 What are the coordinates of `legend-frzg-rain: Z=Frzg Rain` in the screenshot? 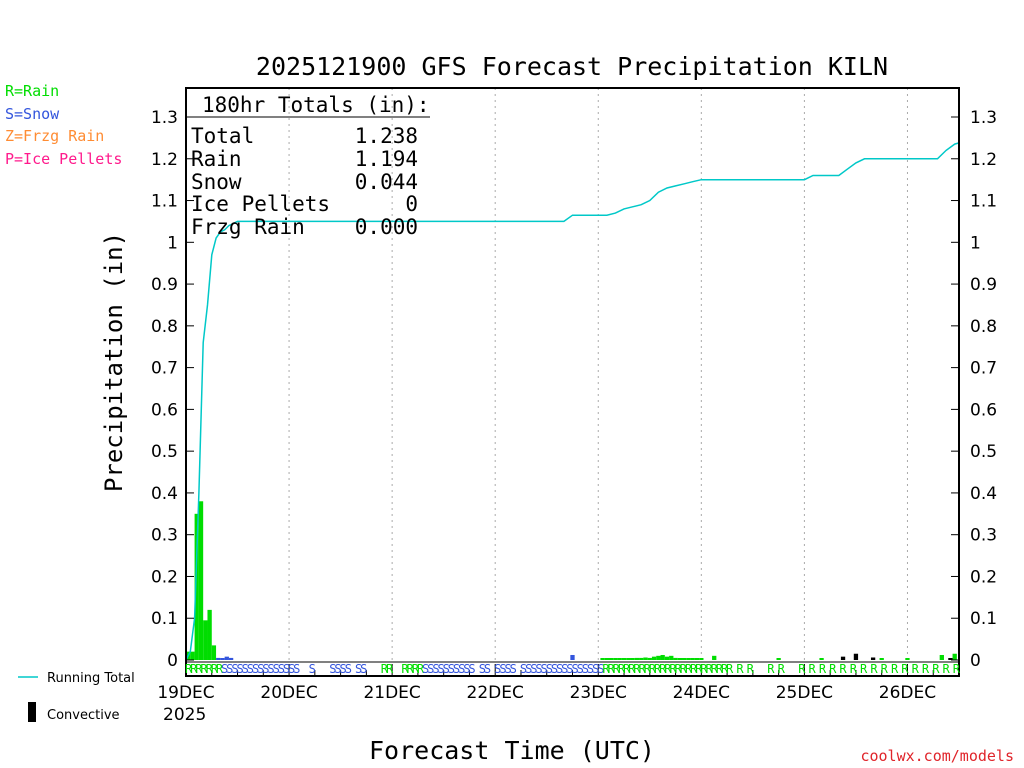 It's located at (54, 136).